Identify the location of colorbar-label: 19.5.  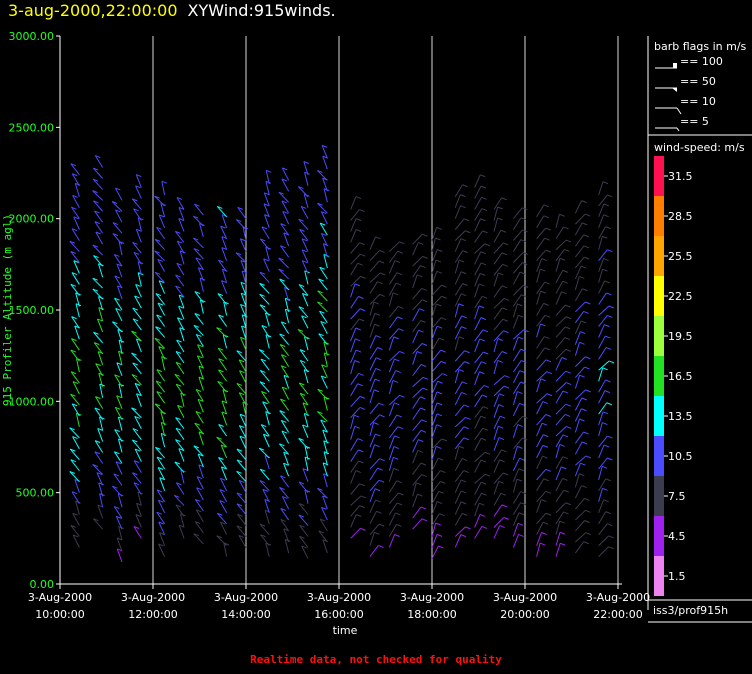
(680, 336).